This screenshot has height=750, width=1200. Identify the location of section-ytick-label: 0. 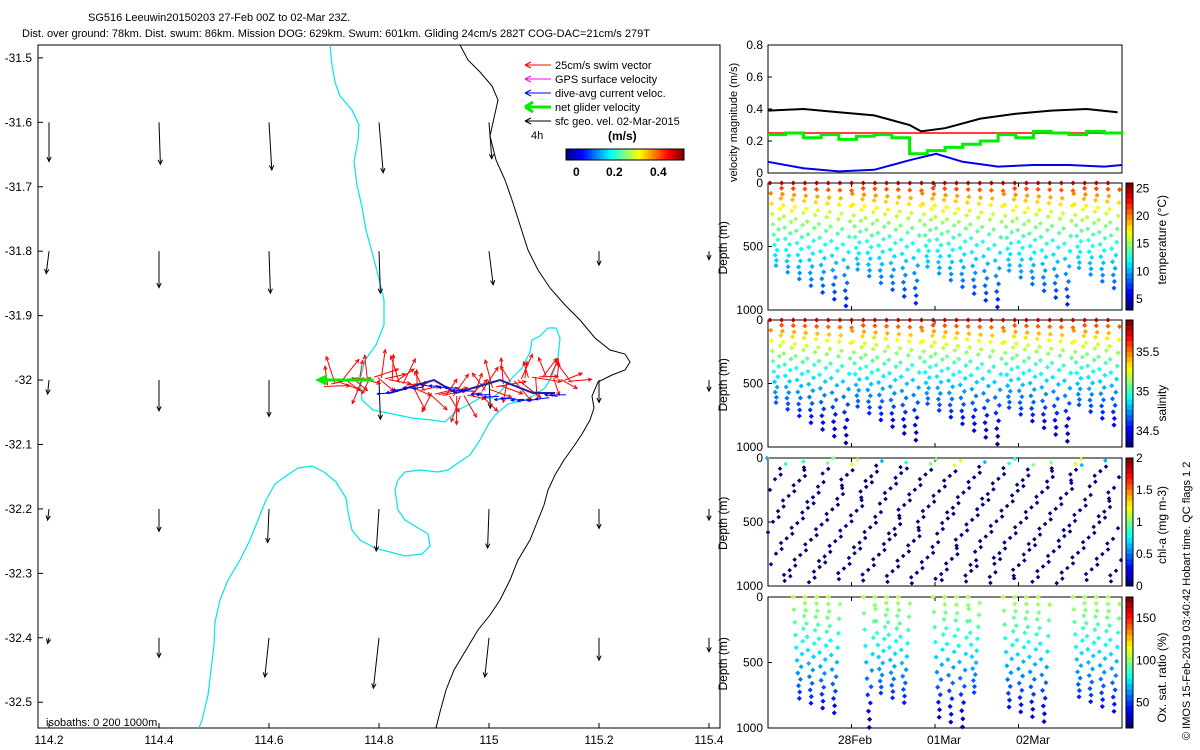
(759, 320).